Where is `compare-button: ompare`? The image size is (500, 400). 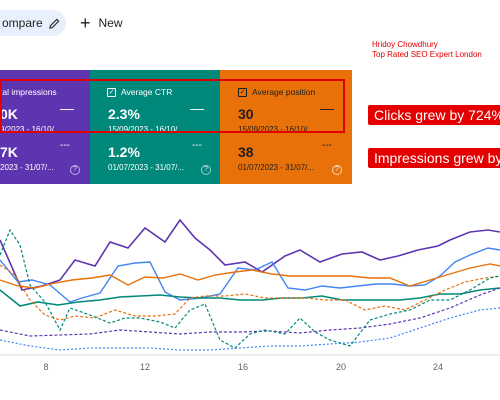 compare-button: ompare is located at coordinates (33, 23).